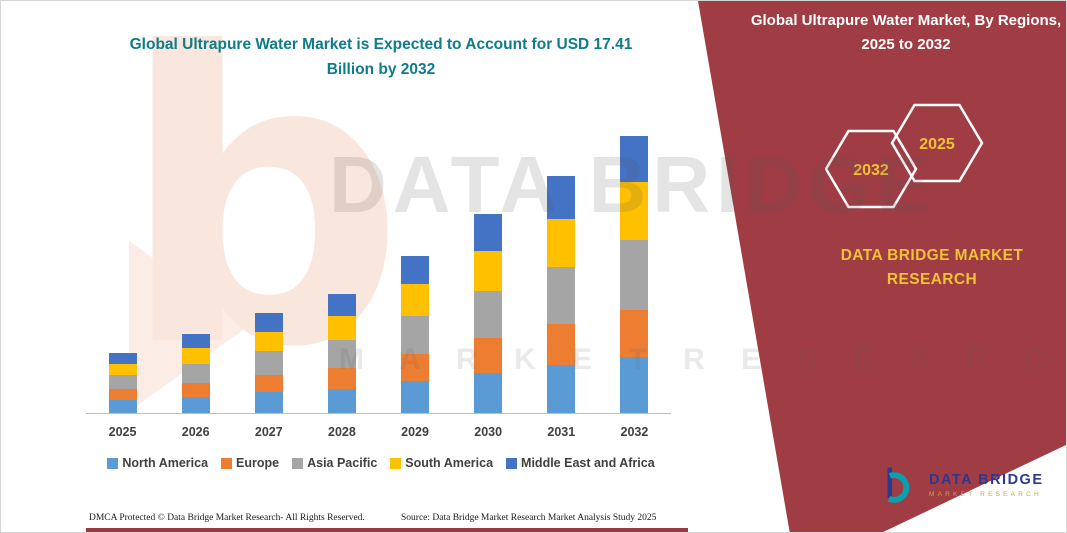 This screenshot has width=1067, height=533. I want to click on bar-segment-south-america-2029, so click(415, 300).